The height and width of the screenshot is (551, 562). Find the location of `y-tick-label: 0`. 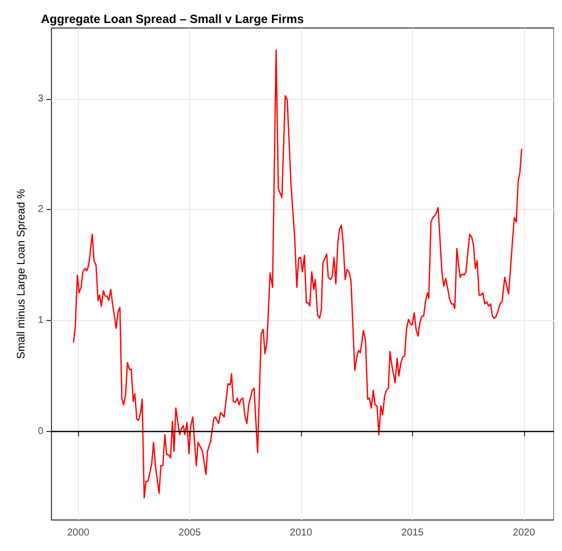

y-tick-label: 0 is located at coordinates (41, 431).